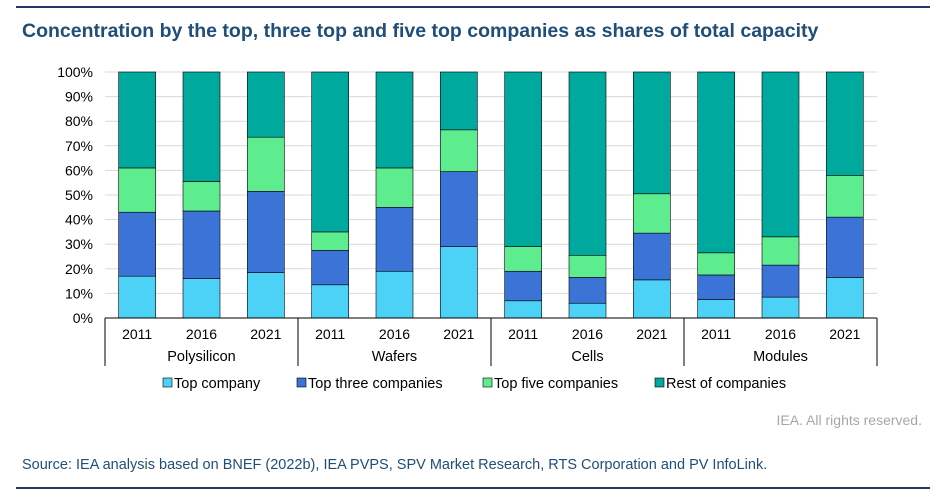 This screenshot has height=502, width=942. I want to click on y-tick-label: 0%, so click(83, 318).